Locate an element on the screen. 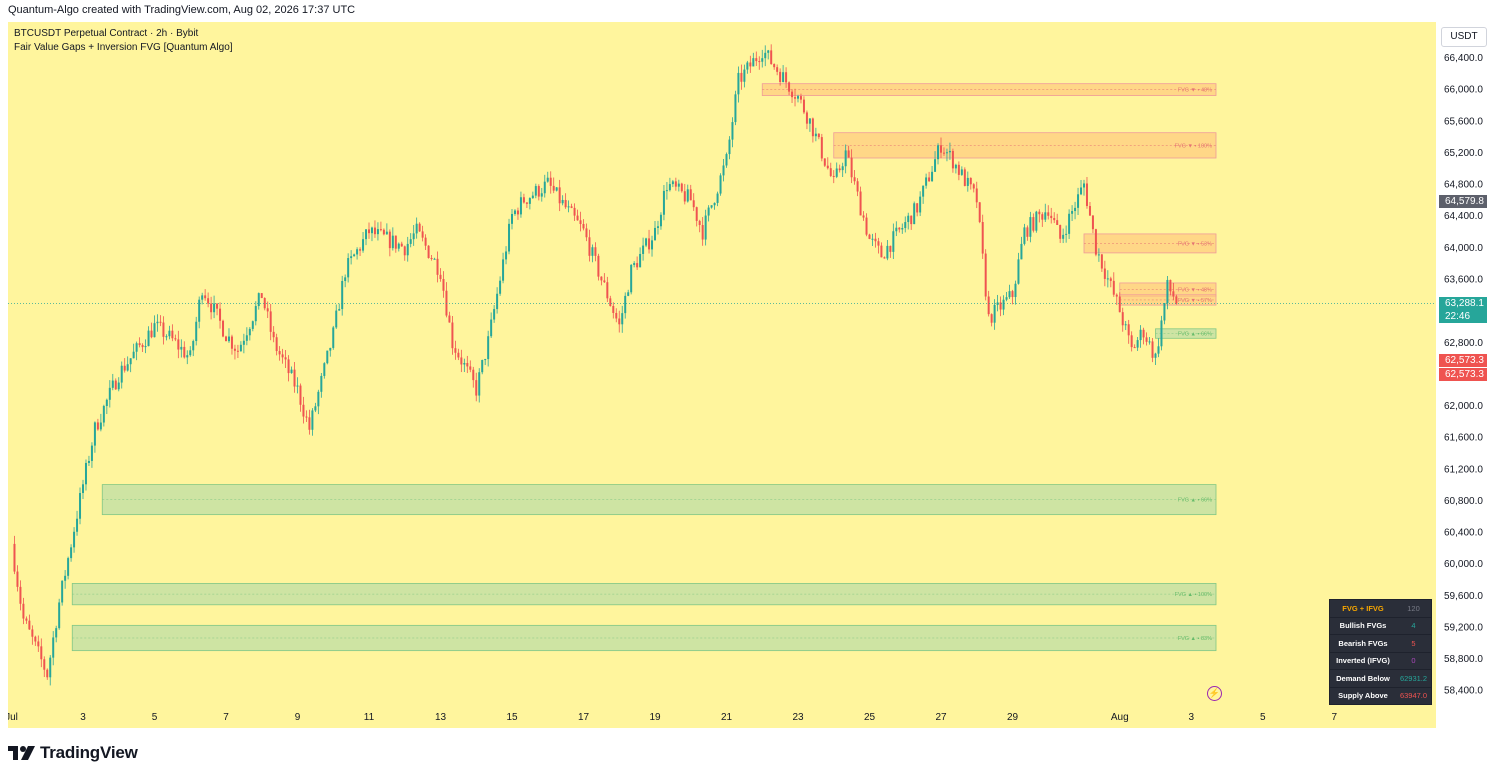  currency-unit-button: USDT is located at coordinates (1464, 37).